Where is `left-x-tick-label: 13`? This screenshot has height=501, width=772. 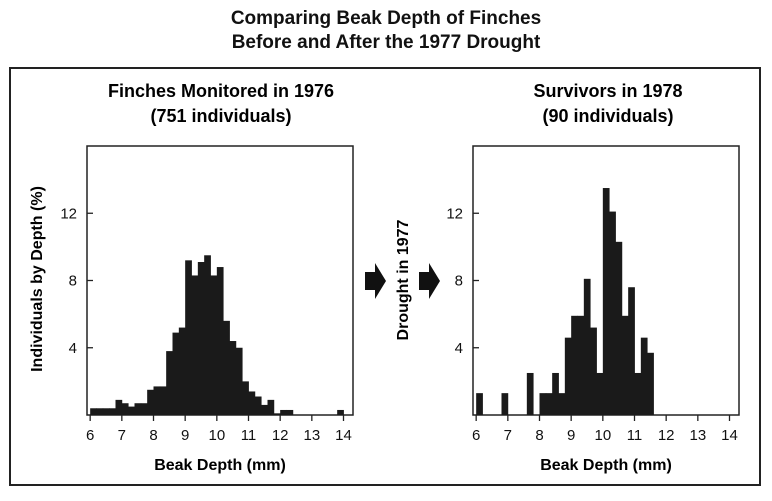 left-x-tick-label: 13 is located at coordinates (311, 435).